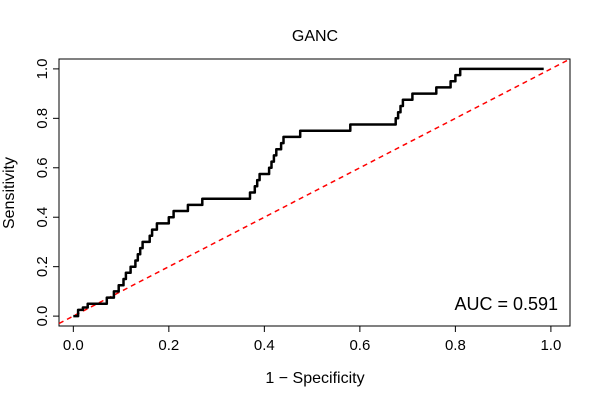 The image size is (600, 400). I want to click on auc-annotation: AUC = 0.591, so click(506, 304).